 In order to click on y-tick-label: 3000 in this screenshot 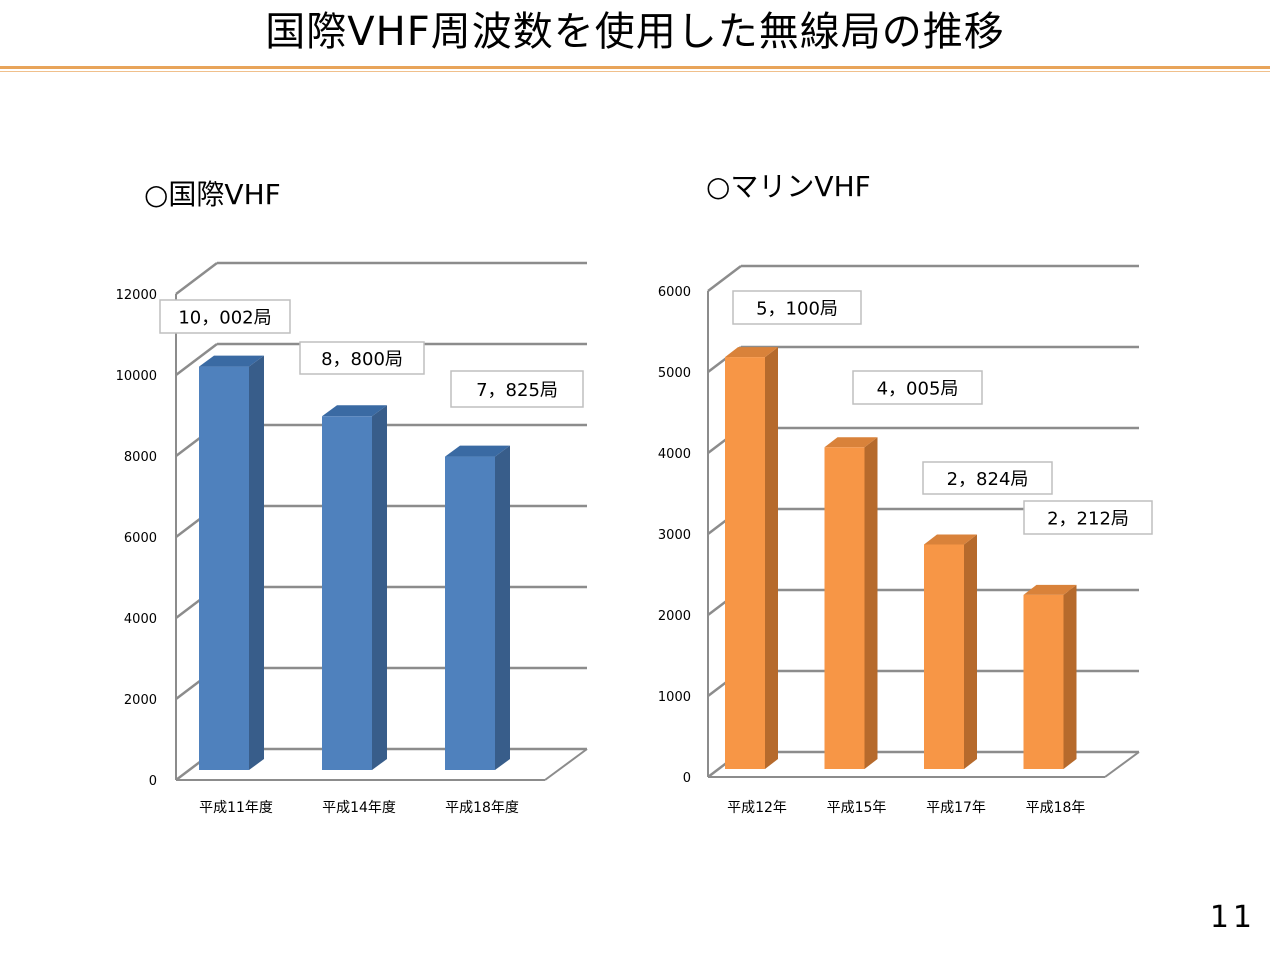, I will do `click(674, 535)`.